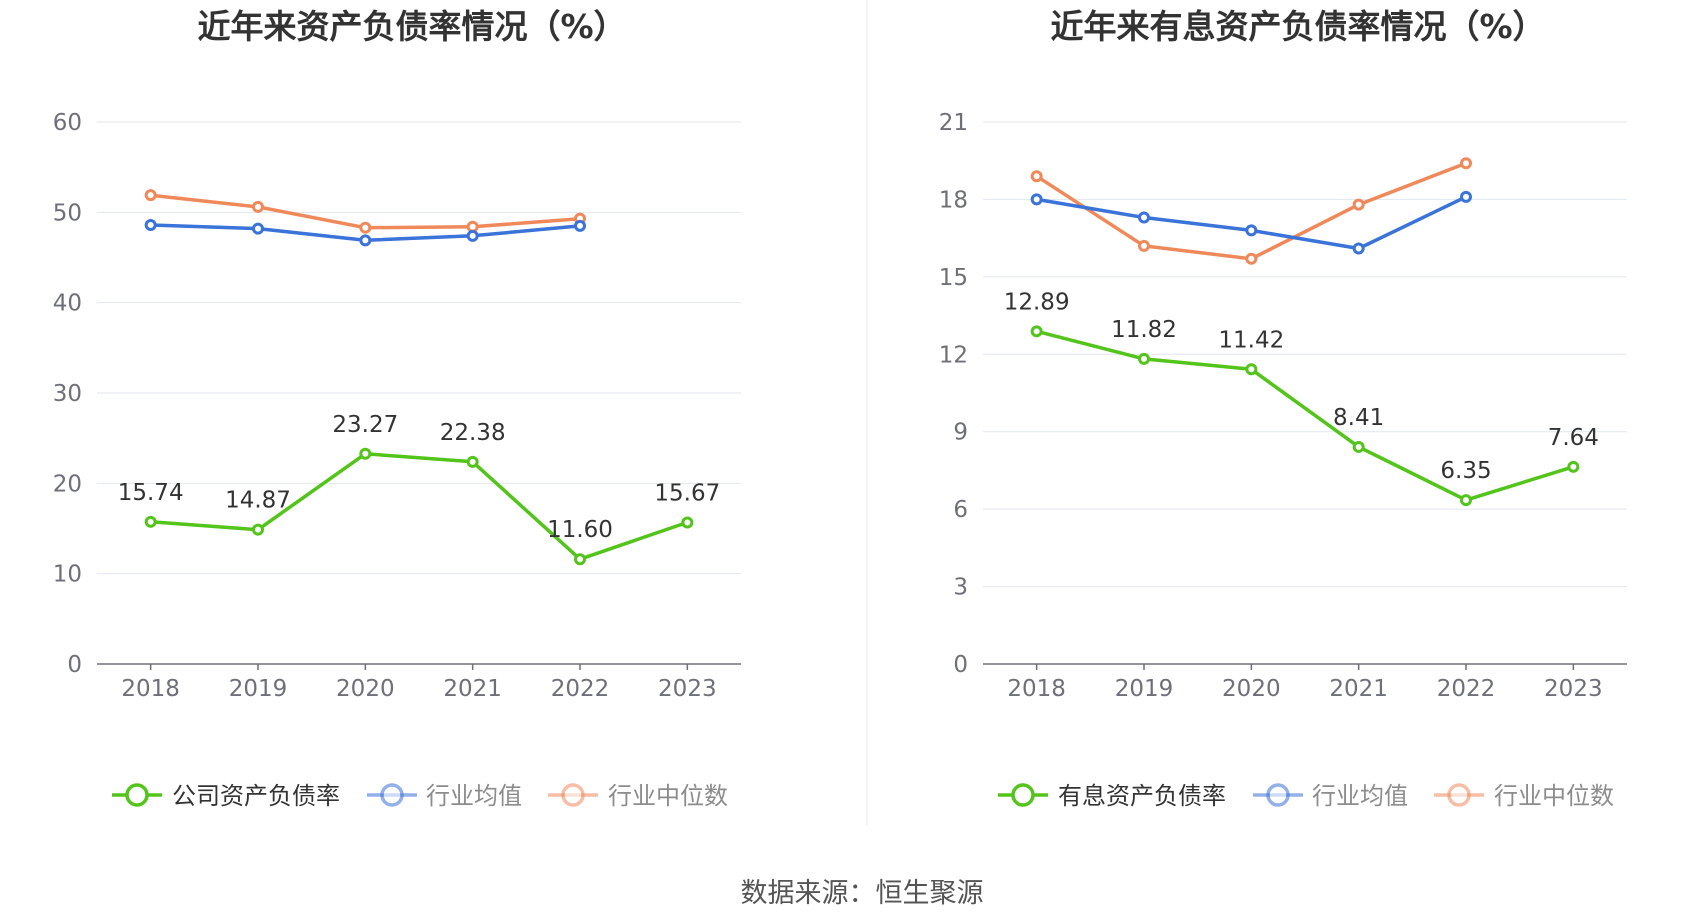  Describe the element at coordinates (365, 425) in the screenshot. I see `data-label: 23.27` at that location.